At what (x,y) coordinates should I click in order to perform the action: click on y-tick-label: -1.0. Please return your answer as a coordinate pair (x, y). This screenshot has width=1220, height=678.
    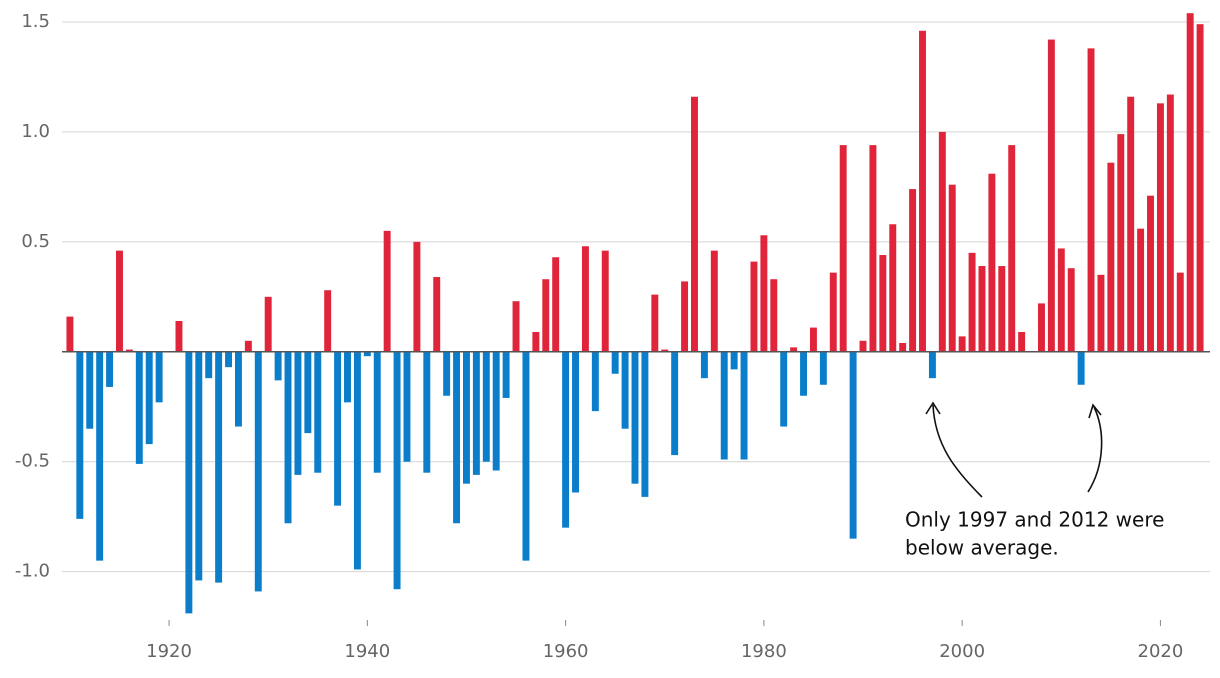
    Looking at the image, I should click on (32, 571).